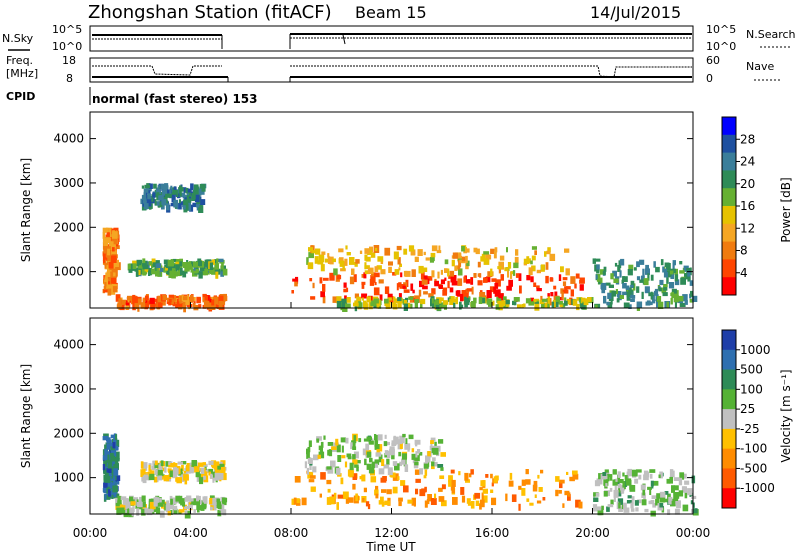  What do you see at coordinates (747, 162) in the screenshot?
I see `colorbar-tick-label: 24` at bounding box center [747, 162].